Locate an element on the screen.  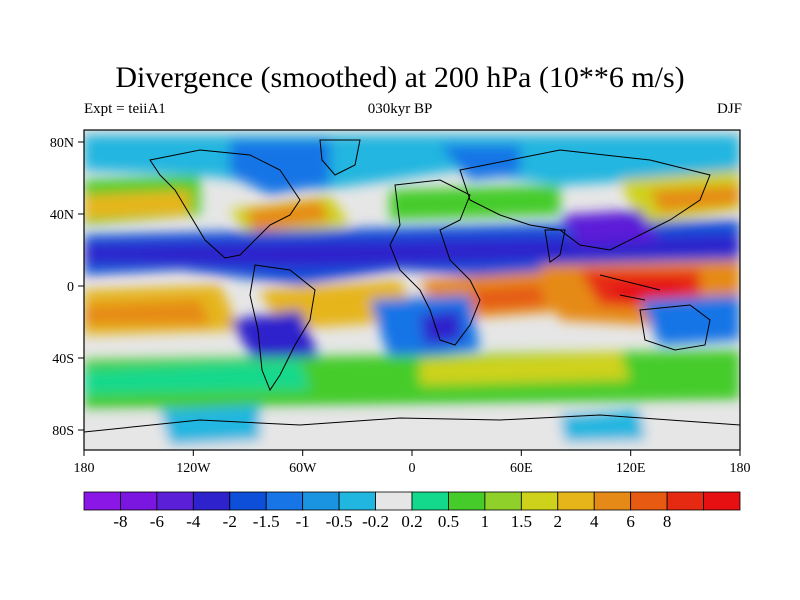
colorbar is located at coordinates (412, 501).